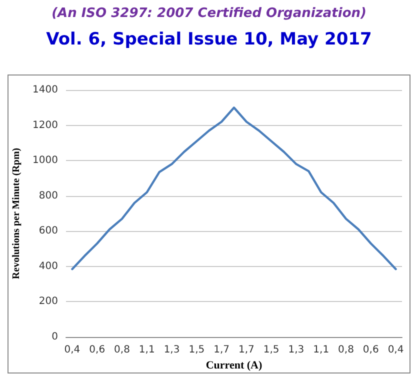 The height and width of the screenshot is (390, 418). What do you see at coordinates (48, 231) in the screenshot?
I see `y-tick-label: 600` at bounding box center [48, 231].